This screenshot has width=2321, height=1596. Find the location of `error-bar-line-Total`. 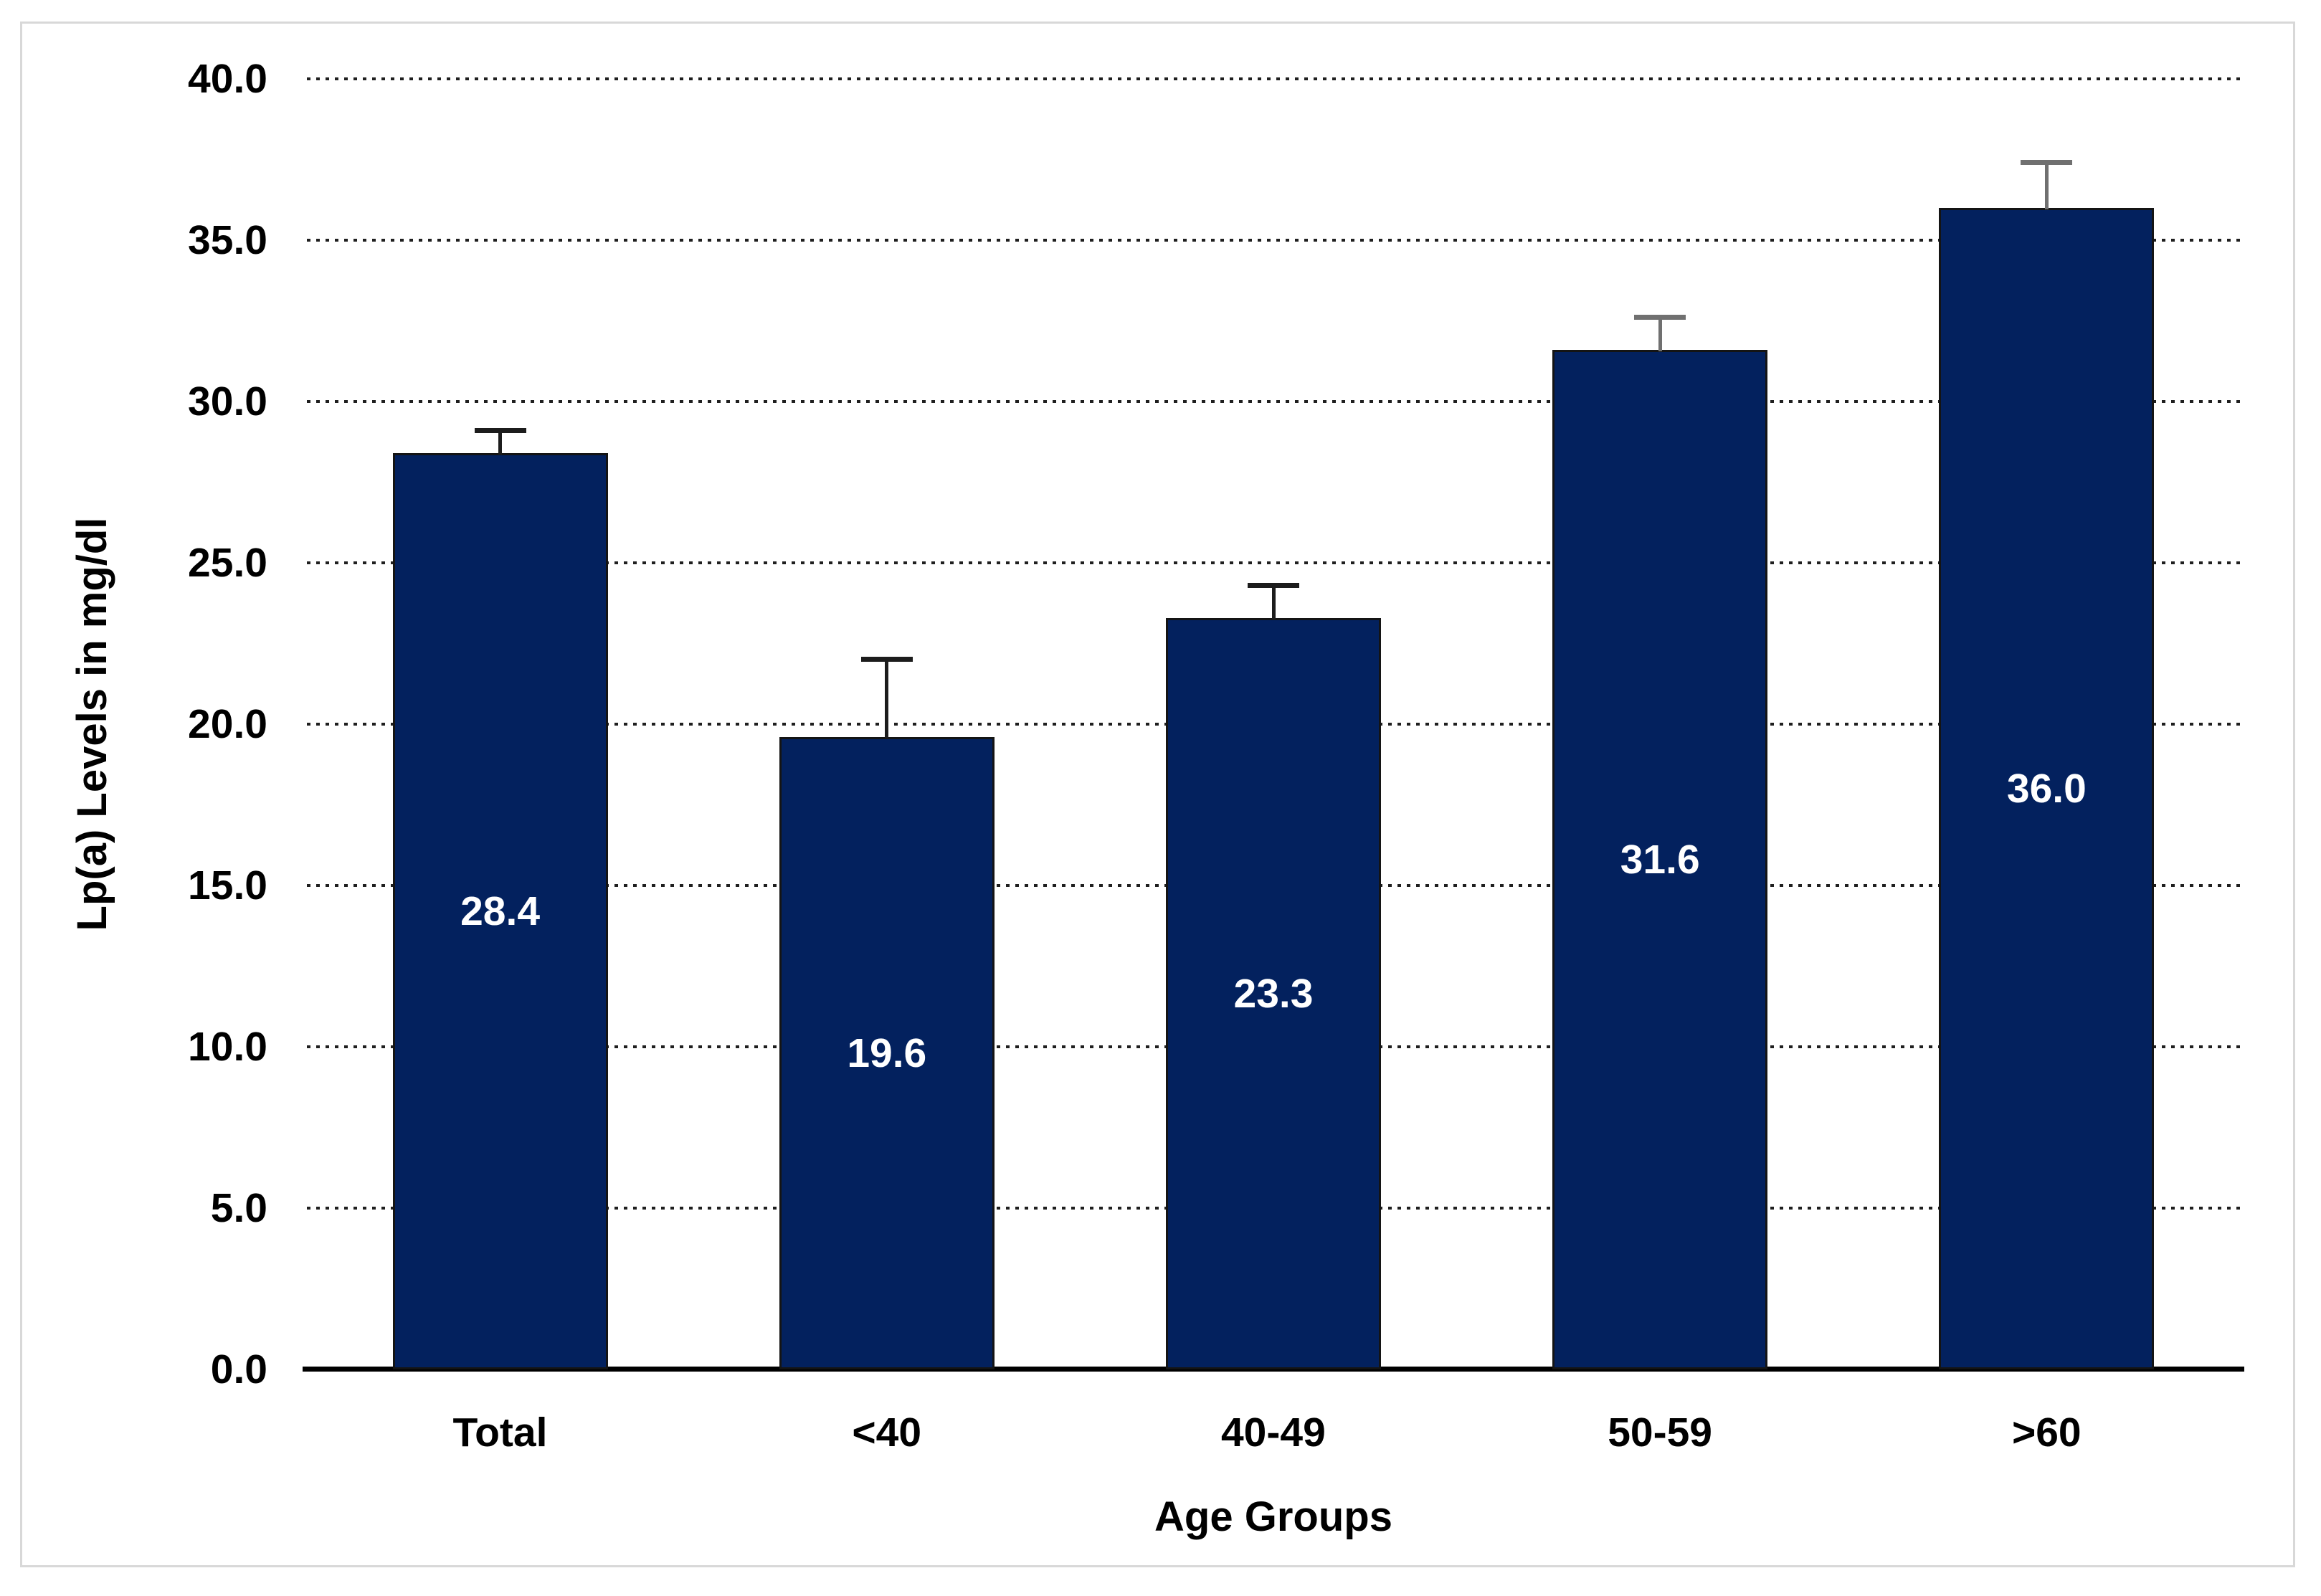

error-bar-line-Total is located at coordinates (500, 442).